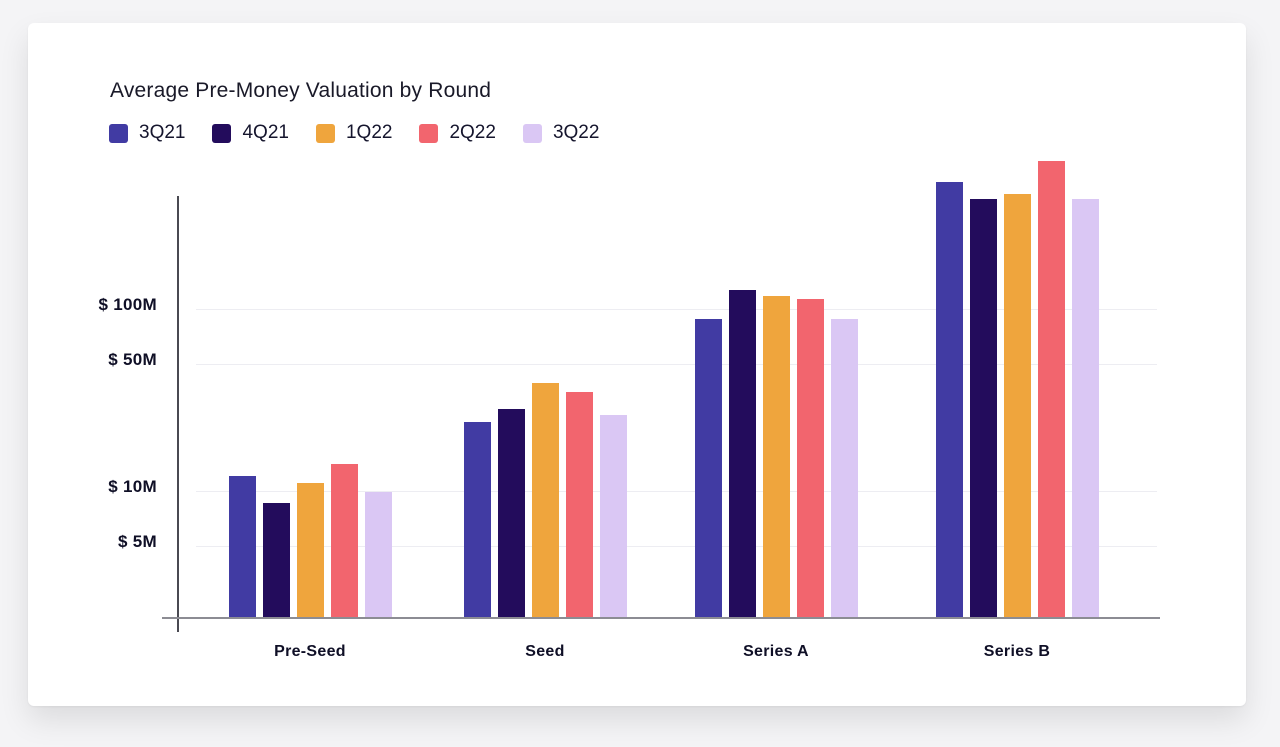 Image resolution: width=1280 pixels, height=747 pixels. I want to click on bar-seed-3q22, so click(613, 516).